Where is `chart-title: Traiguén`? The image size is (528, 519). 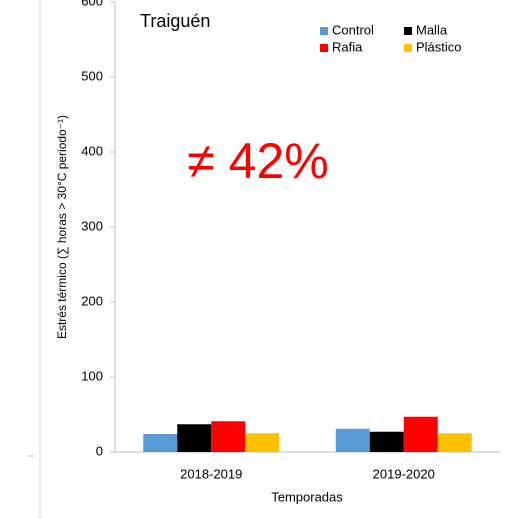
chart-title: Traiguén is located at coordinates (175, 21).